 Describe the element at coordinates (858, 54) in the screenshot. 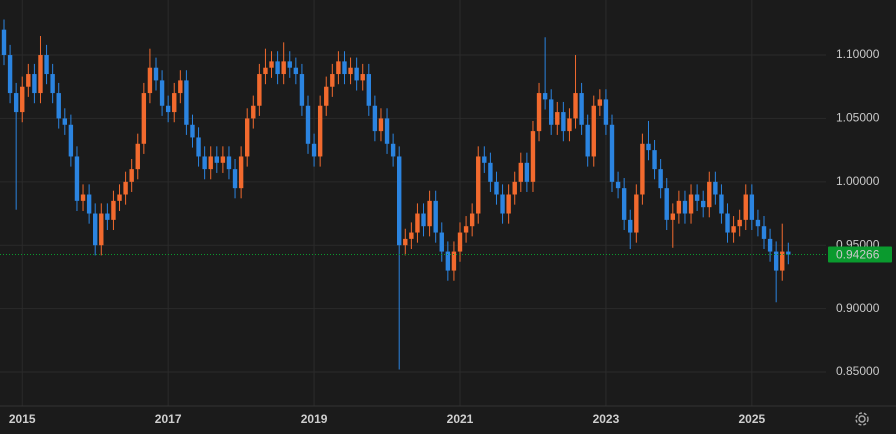

I see `y-tick-label: 1.10000` at that location.